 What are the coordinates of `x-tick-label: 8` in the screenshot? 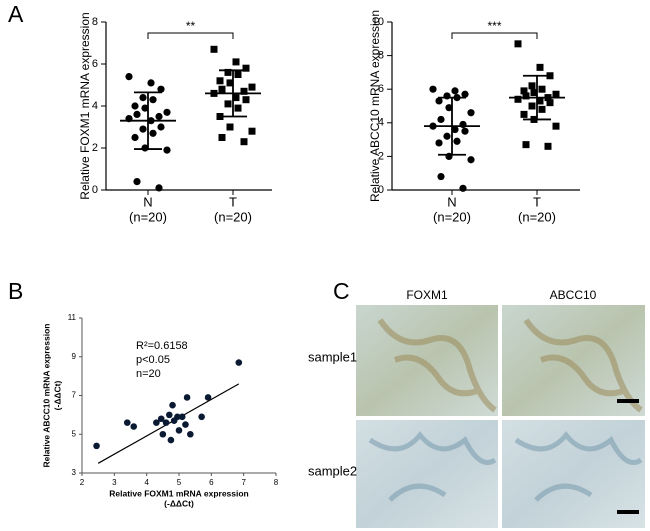 It's located at (276, 482).